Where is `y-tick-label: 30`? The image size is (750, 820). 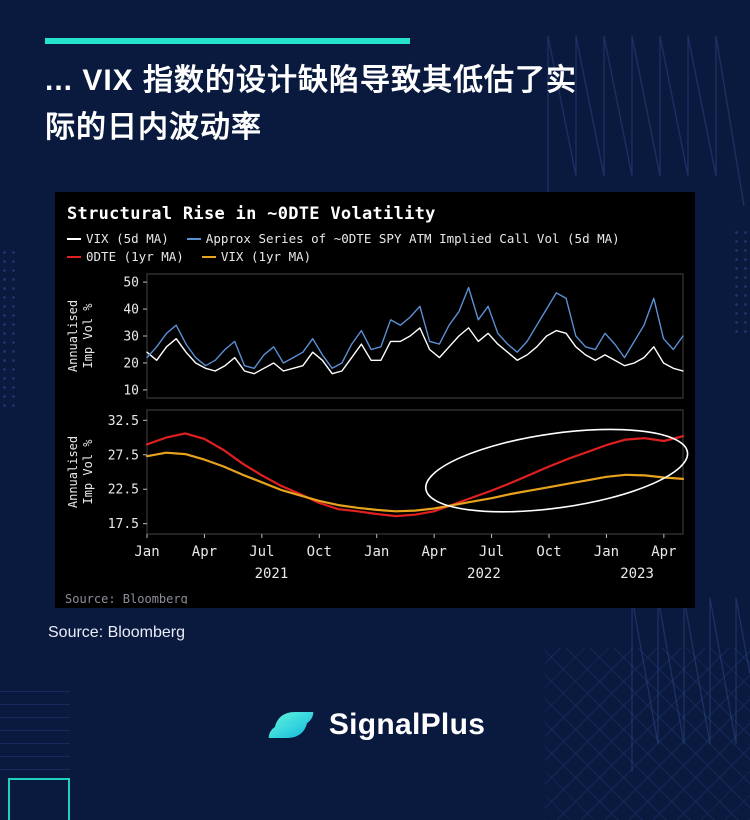 y-tick-label: 30 is located at coordinates (131, 337).